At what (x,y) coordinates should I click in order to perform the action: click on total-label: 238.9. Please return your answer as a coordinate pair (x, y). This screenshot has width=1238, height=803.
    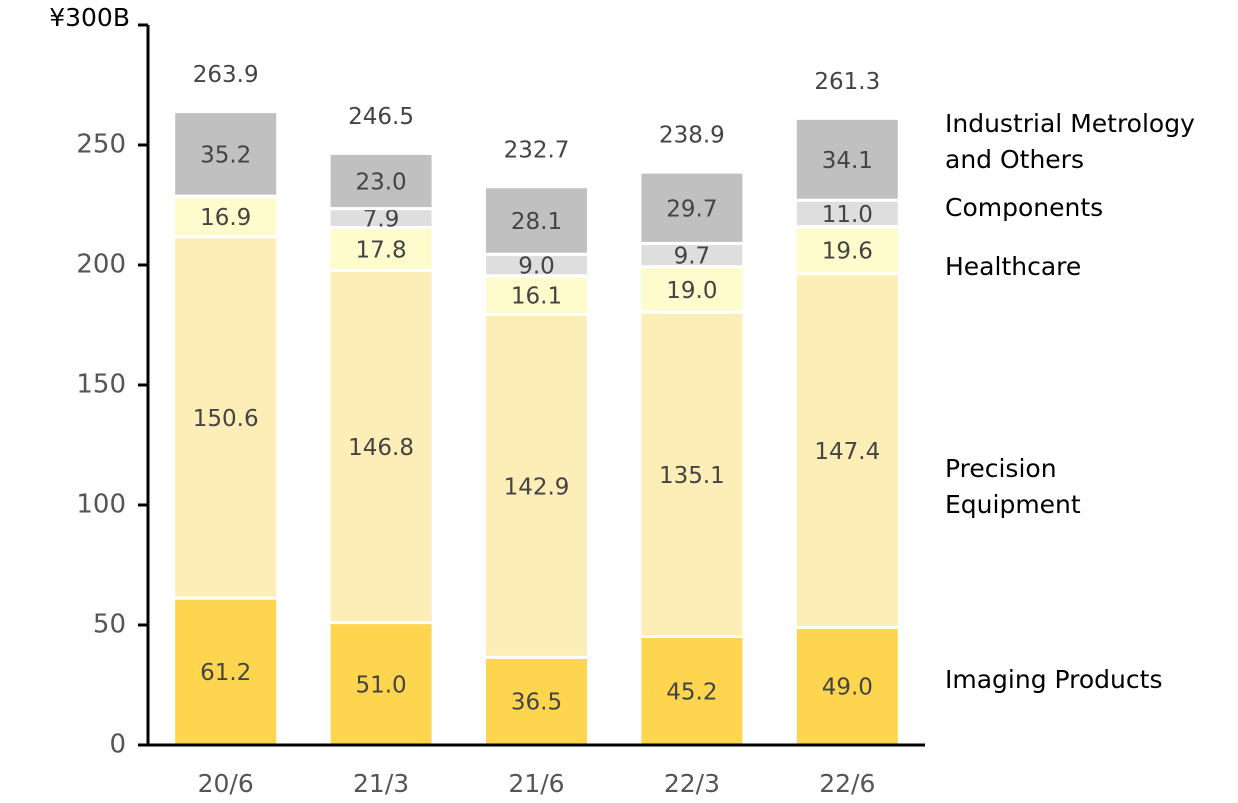
    Looking at the image, I should click on (692, 136).